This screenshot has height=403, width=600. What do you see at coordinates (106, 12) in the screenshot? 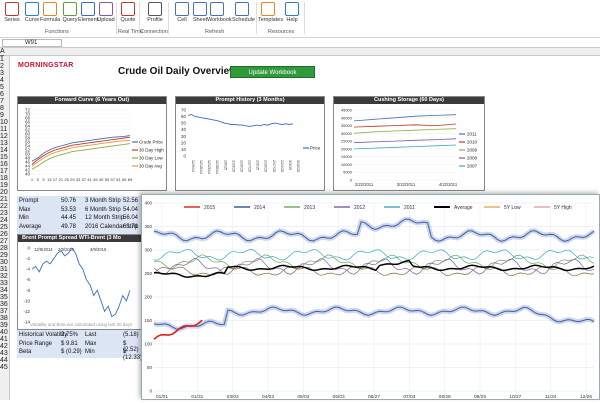
I see `upload-button: Upload` at bounding box center [106, 12].